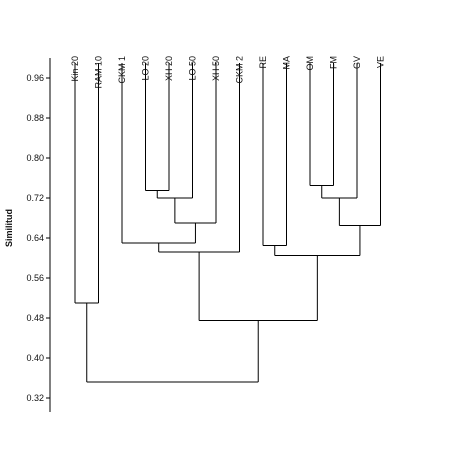 The height and width of the screenshot is (472, 456). I want to click on y-axis-title: Similitud, so click(9, 228).